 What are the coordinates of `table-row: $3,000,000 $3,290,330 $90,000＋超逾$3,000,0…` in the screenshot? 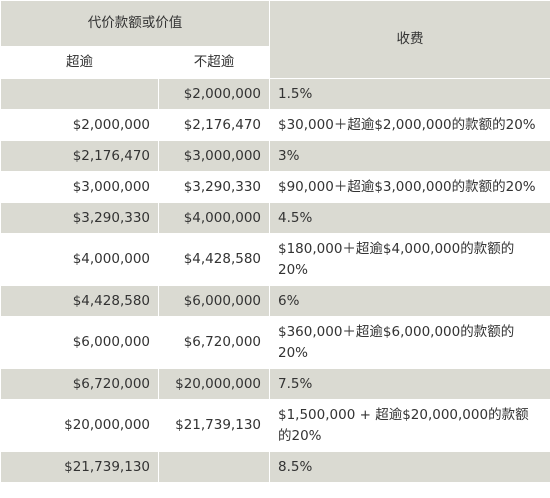 It's located at (275, 187).